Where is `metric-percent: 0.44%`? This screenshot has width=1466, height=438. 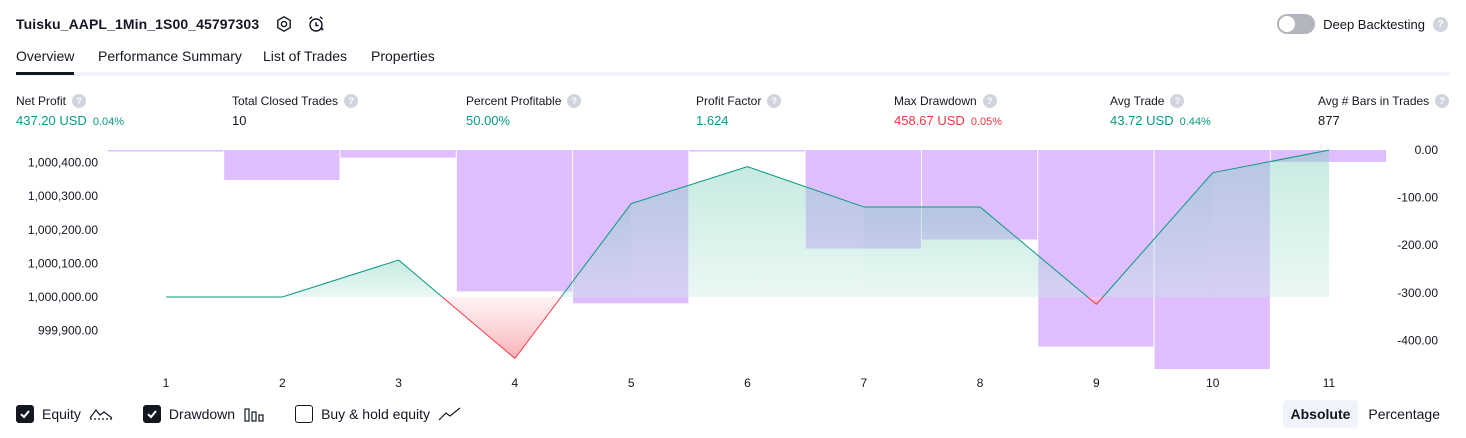 metric-percent: 0.44% is located at coordinates (1195, 122).